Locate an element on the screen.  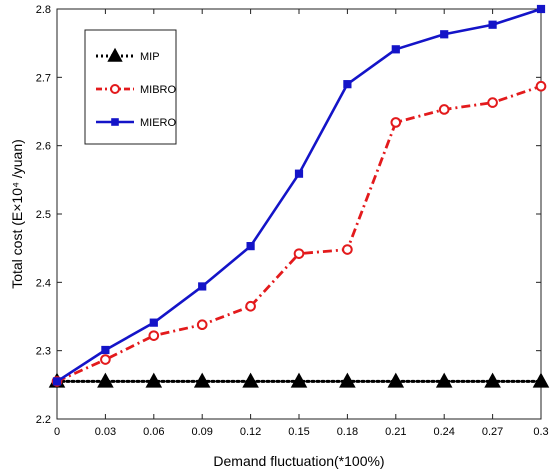
x-tick-label: 0.06 is located at coordinates (153, 432).